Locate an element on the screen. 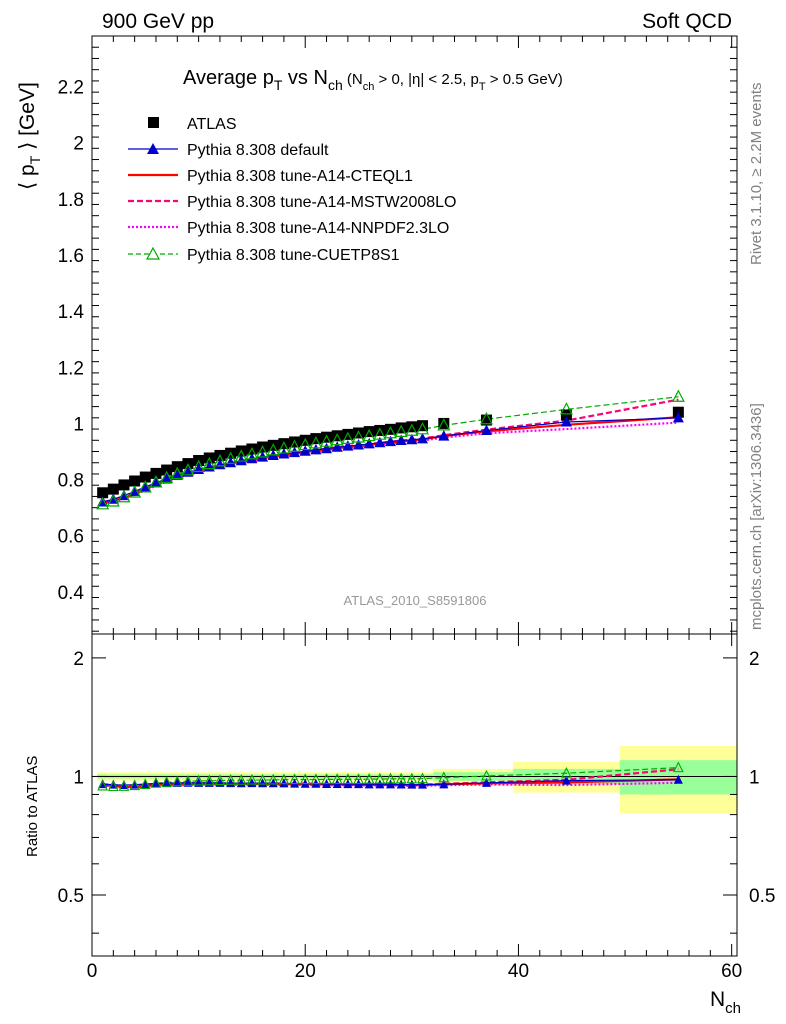 The width and height of the screenshot is (786, 1024). header-right: Soft QCD is located at coordinates (687, 21).